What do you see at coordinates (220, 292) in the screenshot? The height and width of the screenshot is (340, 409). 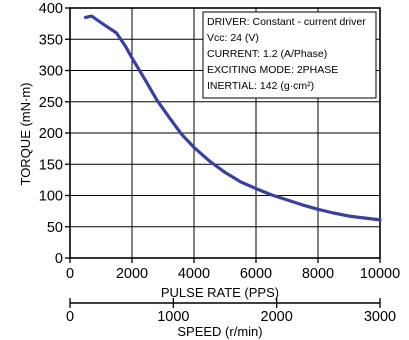 I see `x-axis-title: PULSE RATE (PPS)` at bounding box center [220, 292].